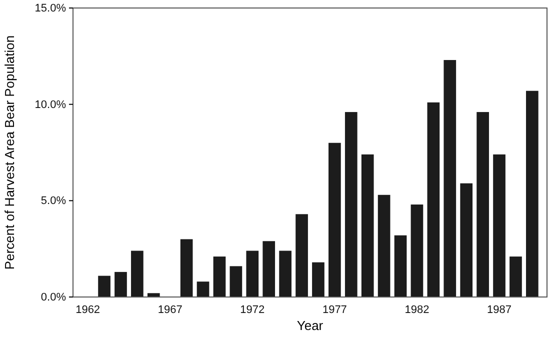 The width and height of the screenshot is (550, 337). Describe the element at coordinates (334, 310) in the screenshot. I see `x-tick-label: 1977` at that location.